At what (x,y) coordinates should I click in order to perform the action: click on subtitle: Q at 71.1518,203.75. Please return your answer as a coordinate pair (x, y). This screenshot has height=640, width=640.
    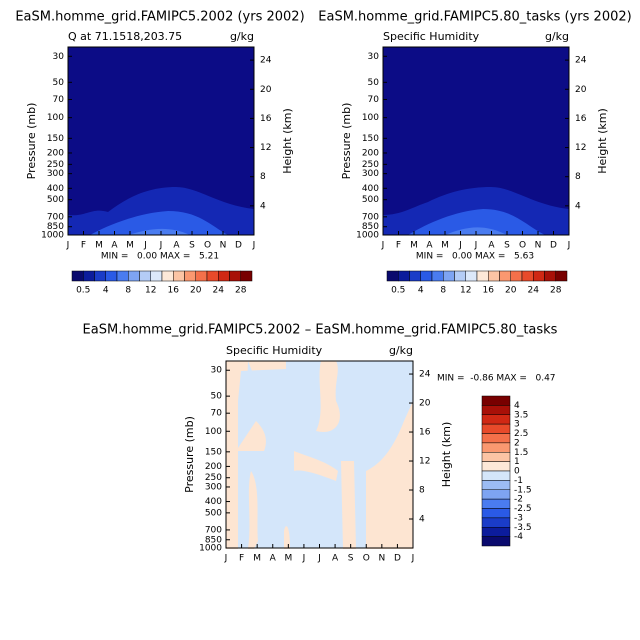
    Looking at the image, I should click on (125, 36).